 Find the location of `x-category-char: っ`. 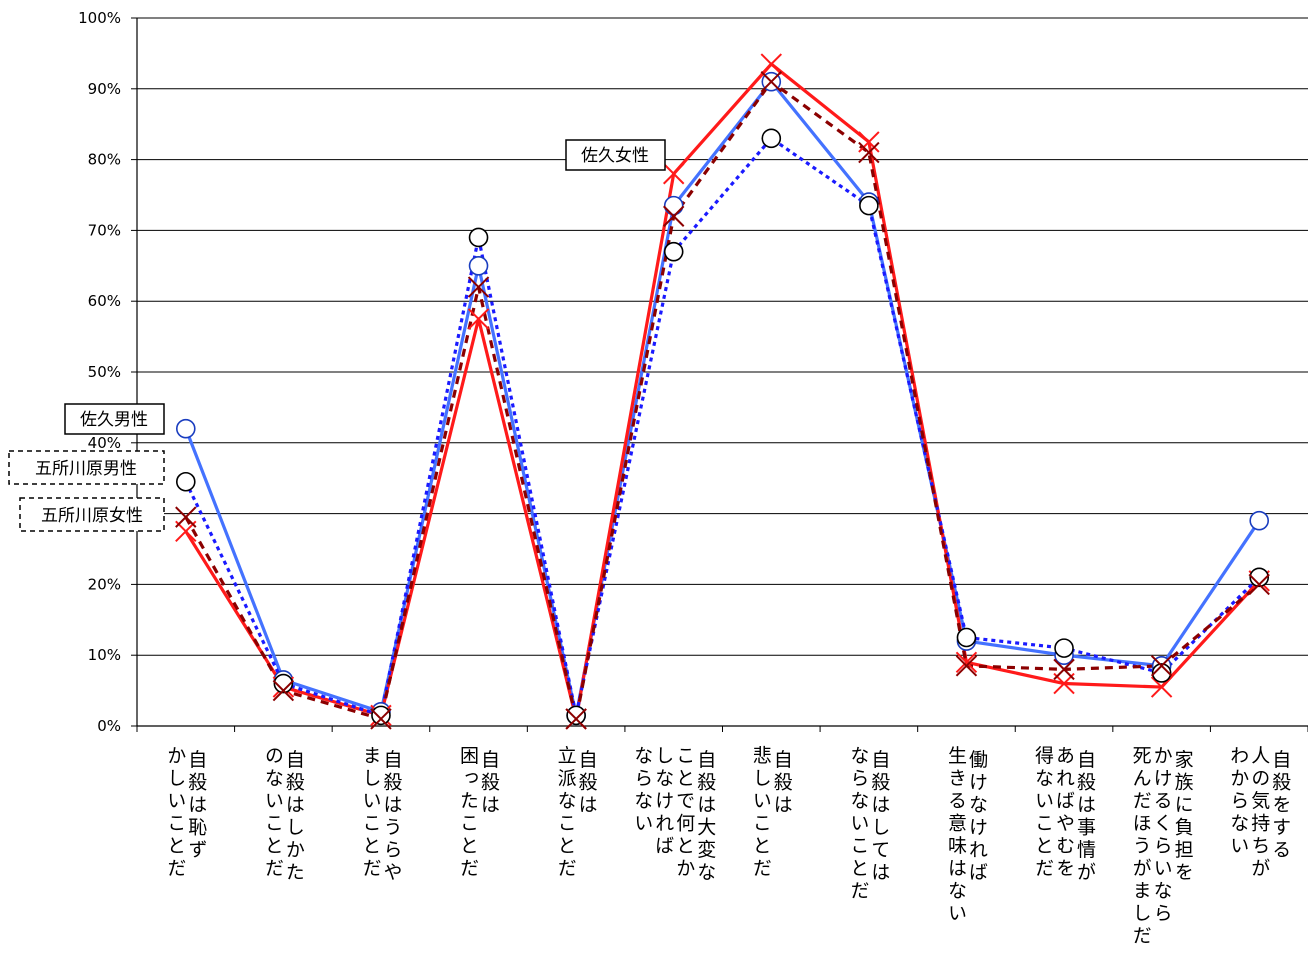

x-category-char: っ is located at coordinates (468, 777).